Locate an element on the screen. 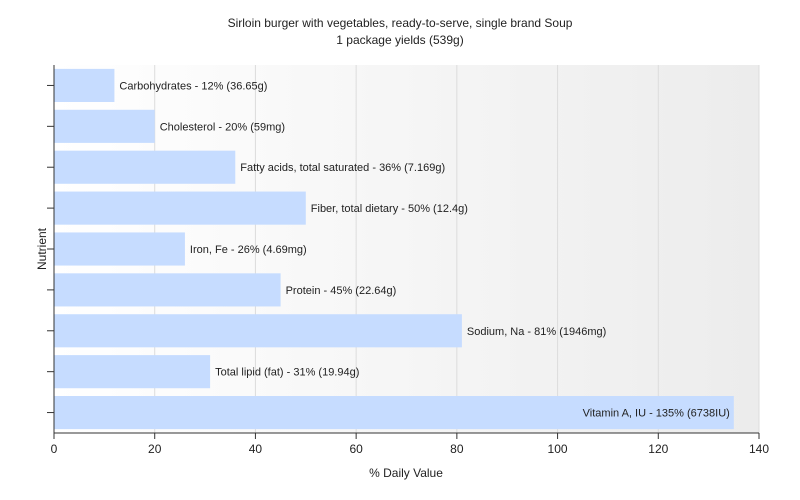  x-axis-label: % Daily Value is located at coordinates (406, 473).